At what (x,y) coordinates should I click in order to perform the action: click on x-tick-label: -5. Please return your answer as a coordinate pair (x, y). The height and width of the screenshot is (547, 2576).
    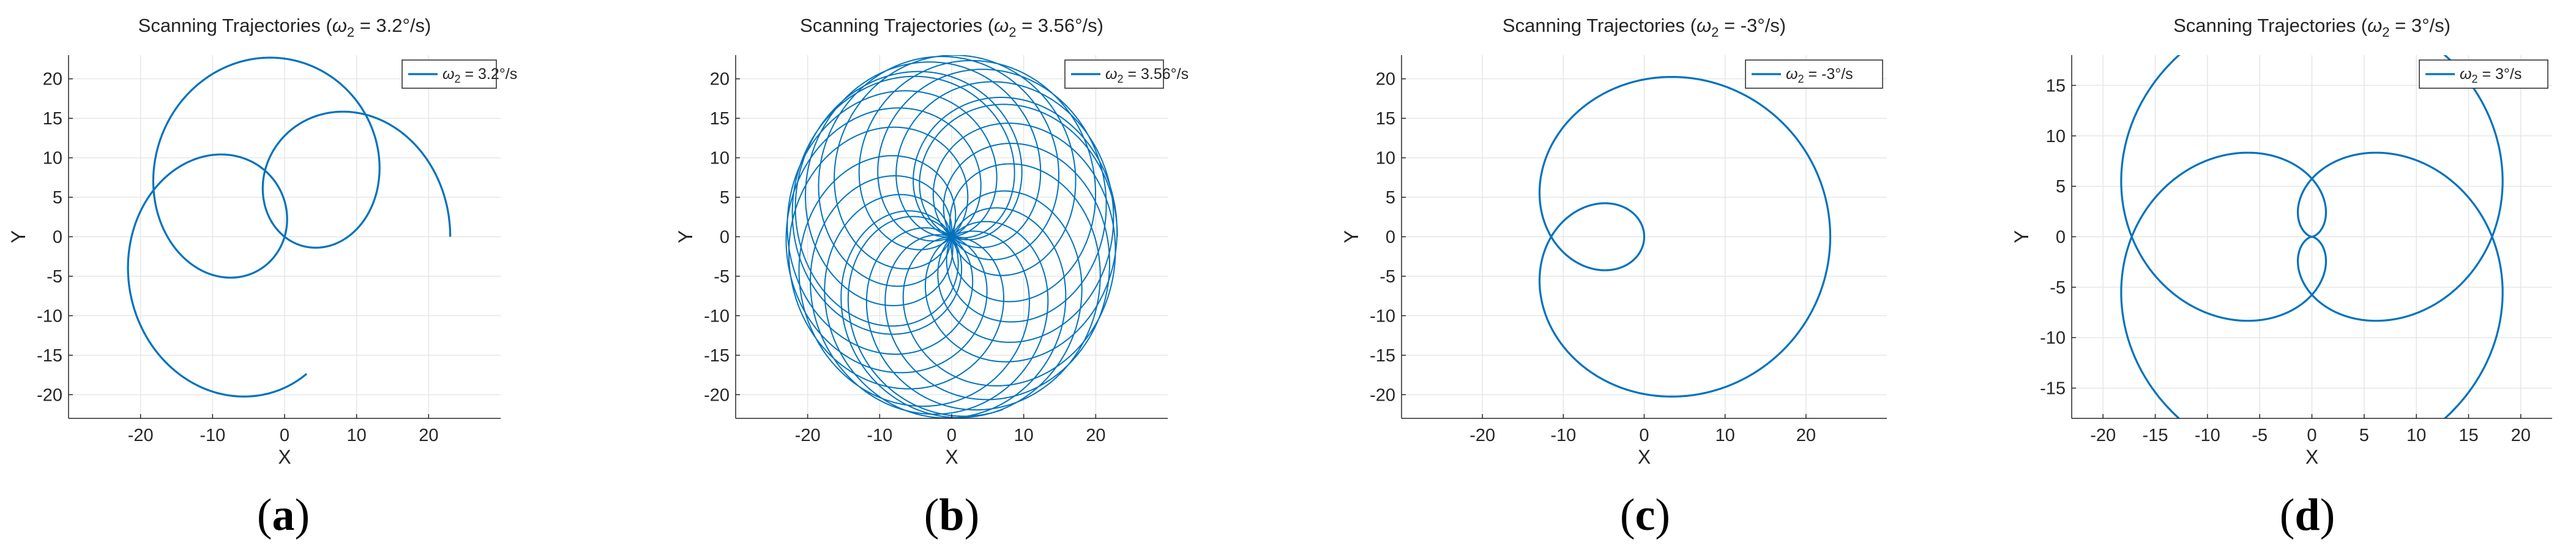
    Looking at the image, I should click on (2260, 435).